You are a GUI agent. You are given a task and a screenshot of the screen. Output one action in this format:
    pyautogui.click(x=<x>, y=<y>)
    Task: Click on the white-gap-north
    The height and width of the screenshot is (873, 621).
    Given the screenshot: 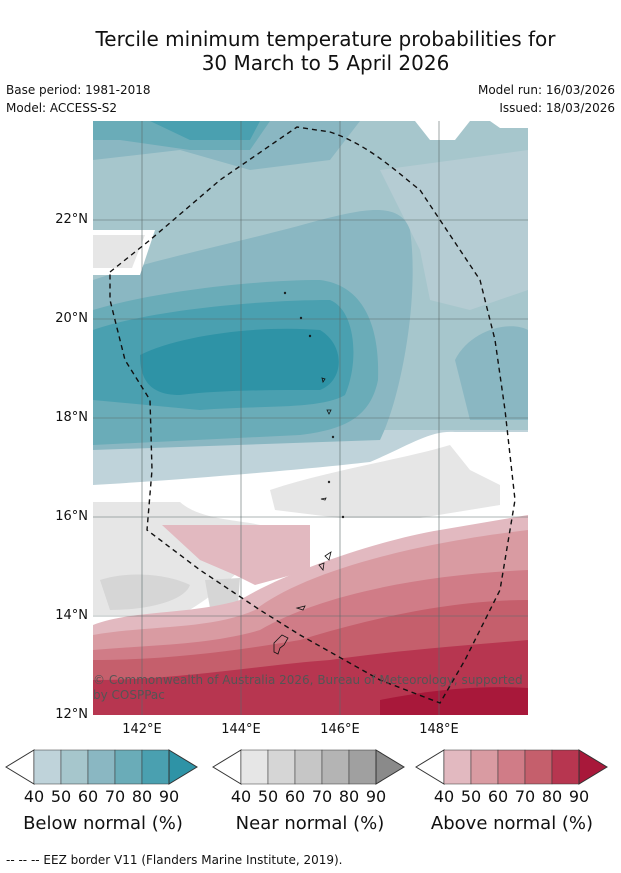 What is the action you would take?
    pyautogui.click(x=442, y=130)
    